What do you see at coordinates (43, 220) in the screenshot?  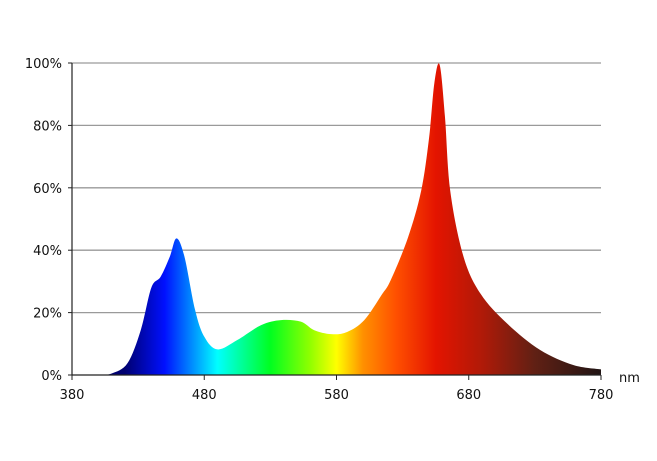 I see `y-tick-labels: 0% 20% 40% 60% 80% 100%` at bounding box center [43, 220].